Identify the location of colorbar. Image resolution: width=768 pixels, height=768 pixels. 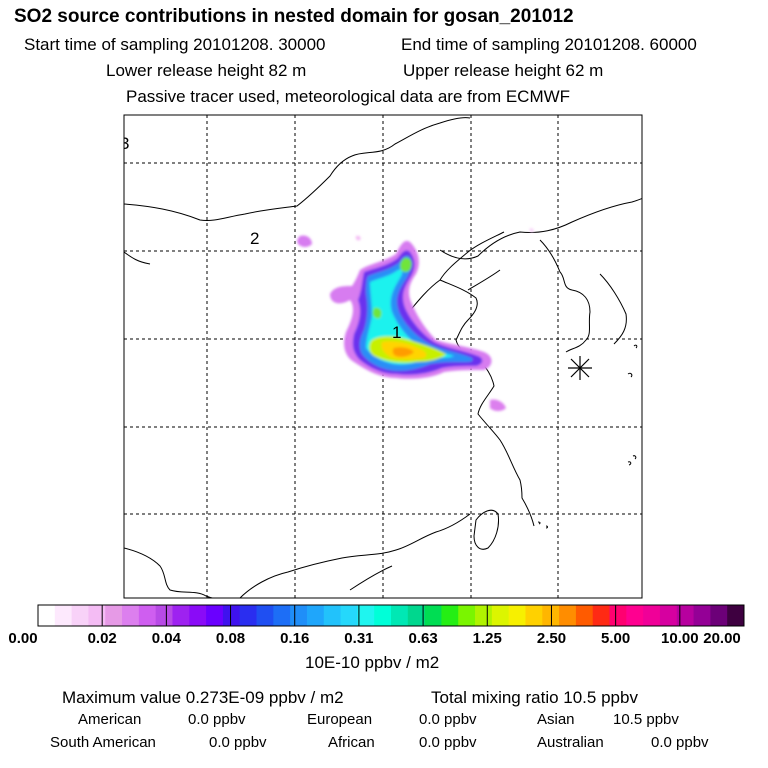
(391, 615).